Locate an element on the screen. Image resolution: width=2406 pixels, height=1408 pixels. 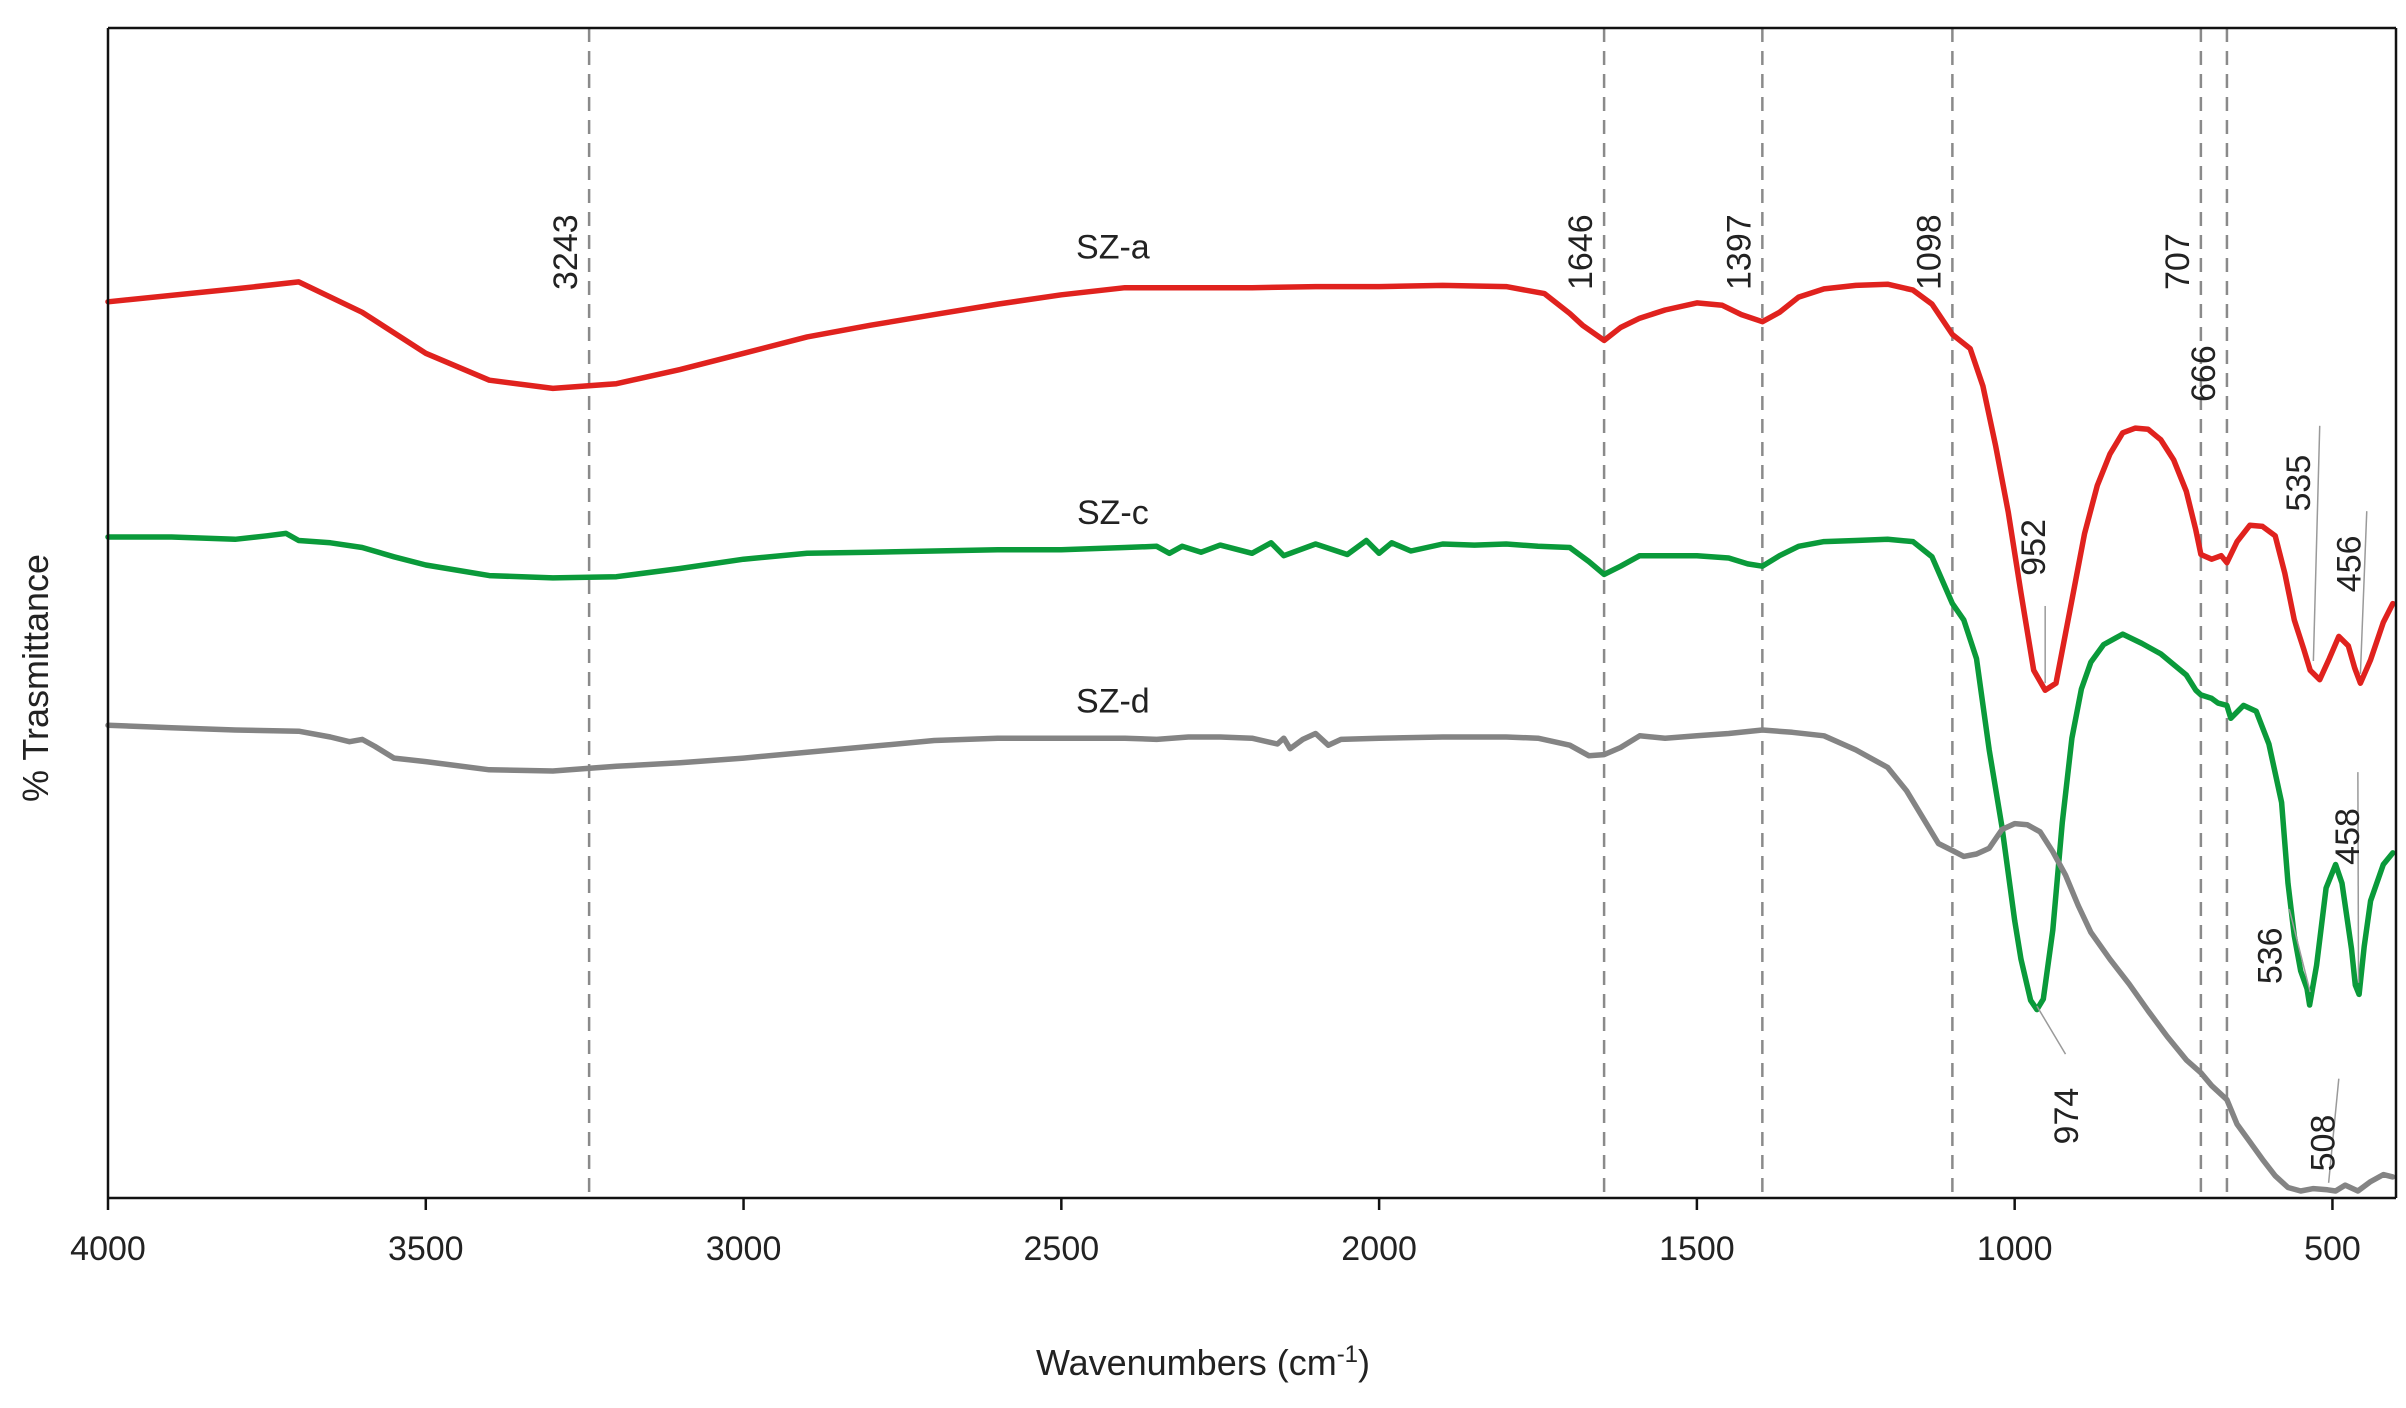
x-tick-label-2000: 2000 is located at coordinates (1379, 1249).